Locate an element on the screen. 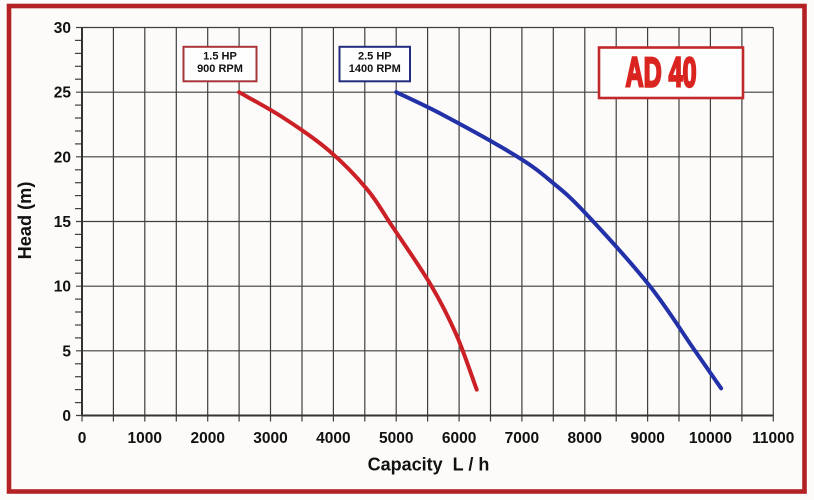 The width and height of the screenshot is (814, 500). svg-text: 7000 is located at coordinates (522, 438).